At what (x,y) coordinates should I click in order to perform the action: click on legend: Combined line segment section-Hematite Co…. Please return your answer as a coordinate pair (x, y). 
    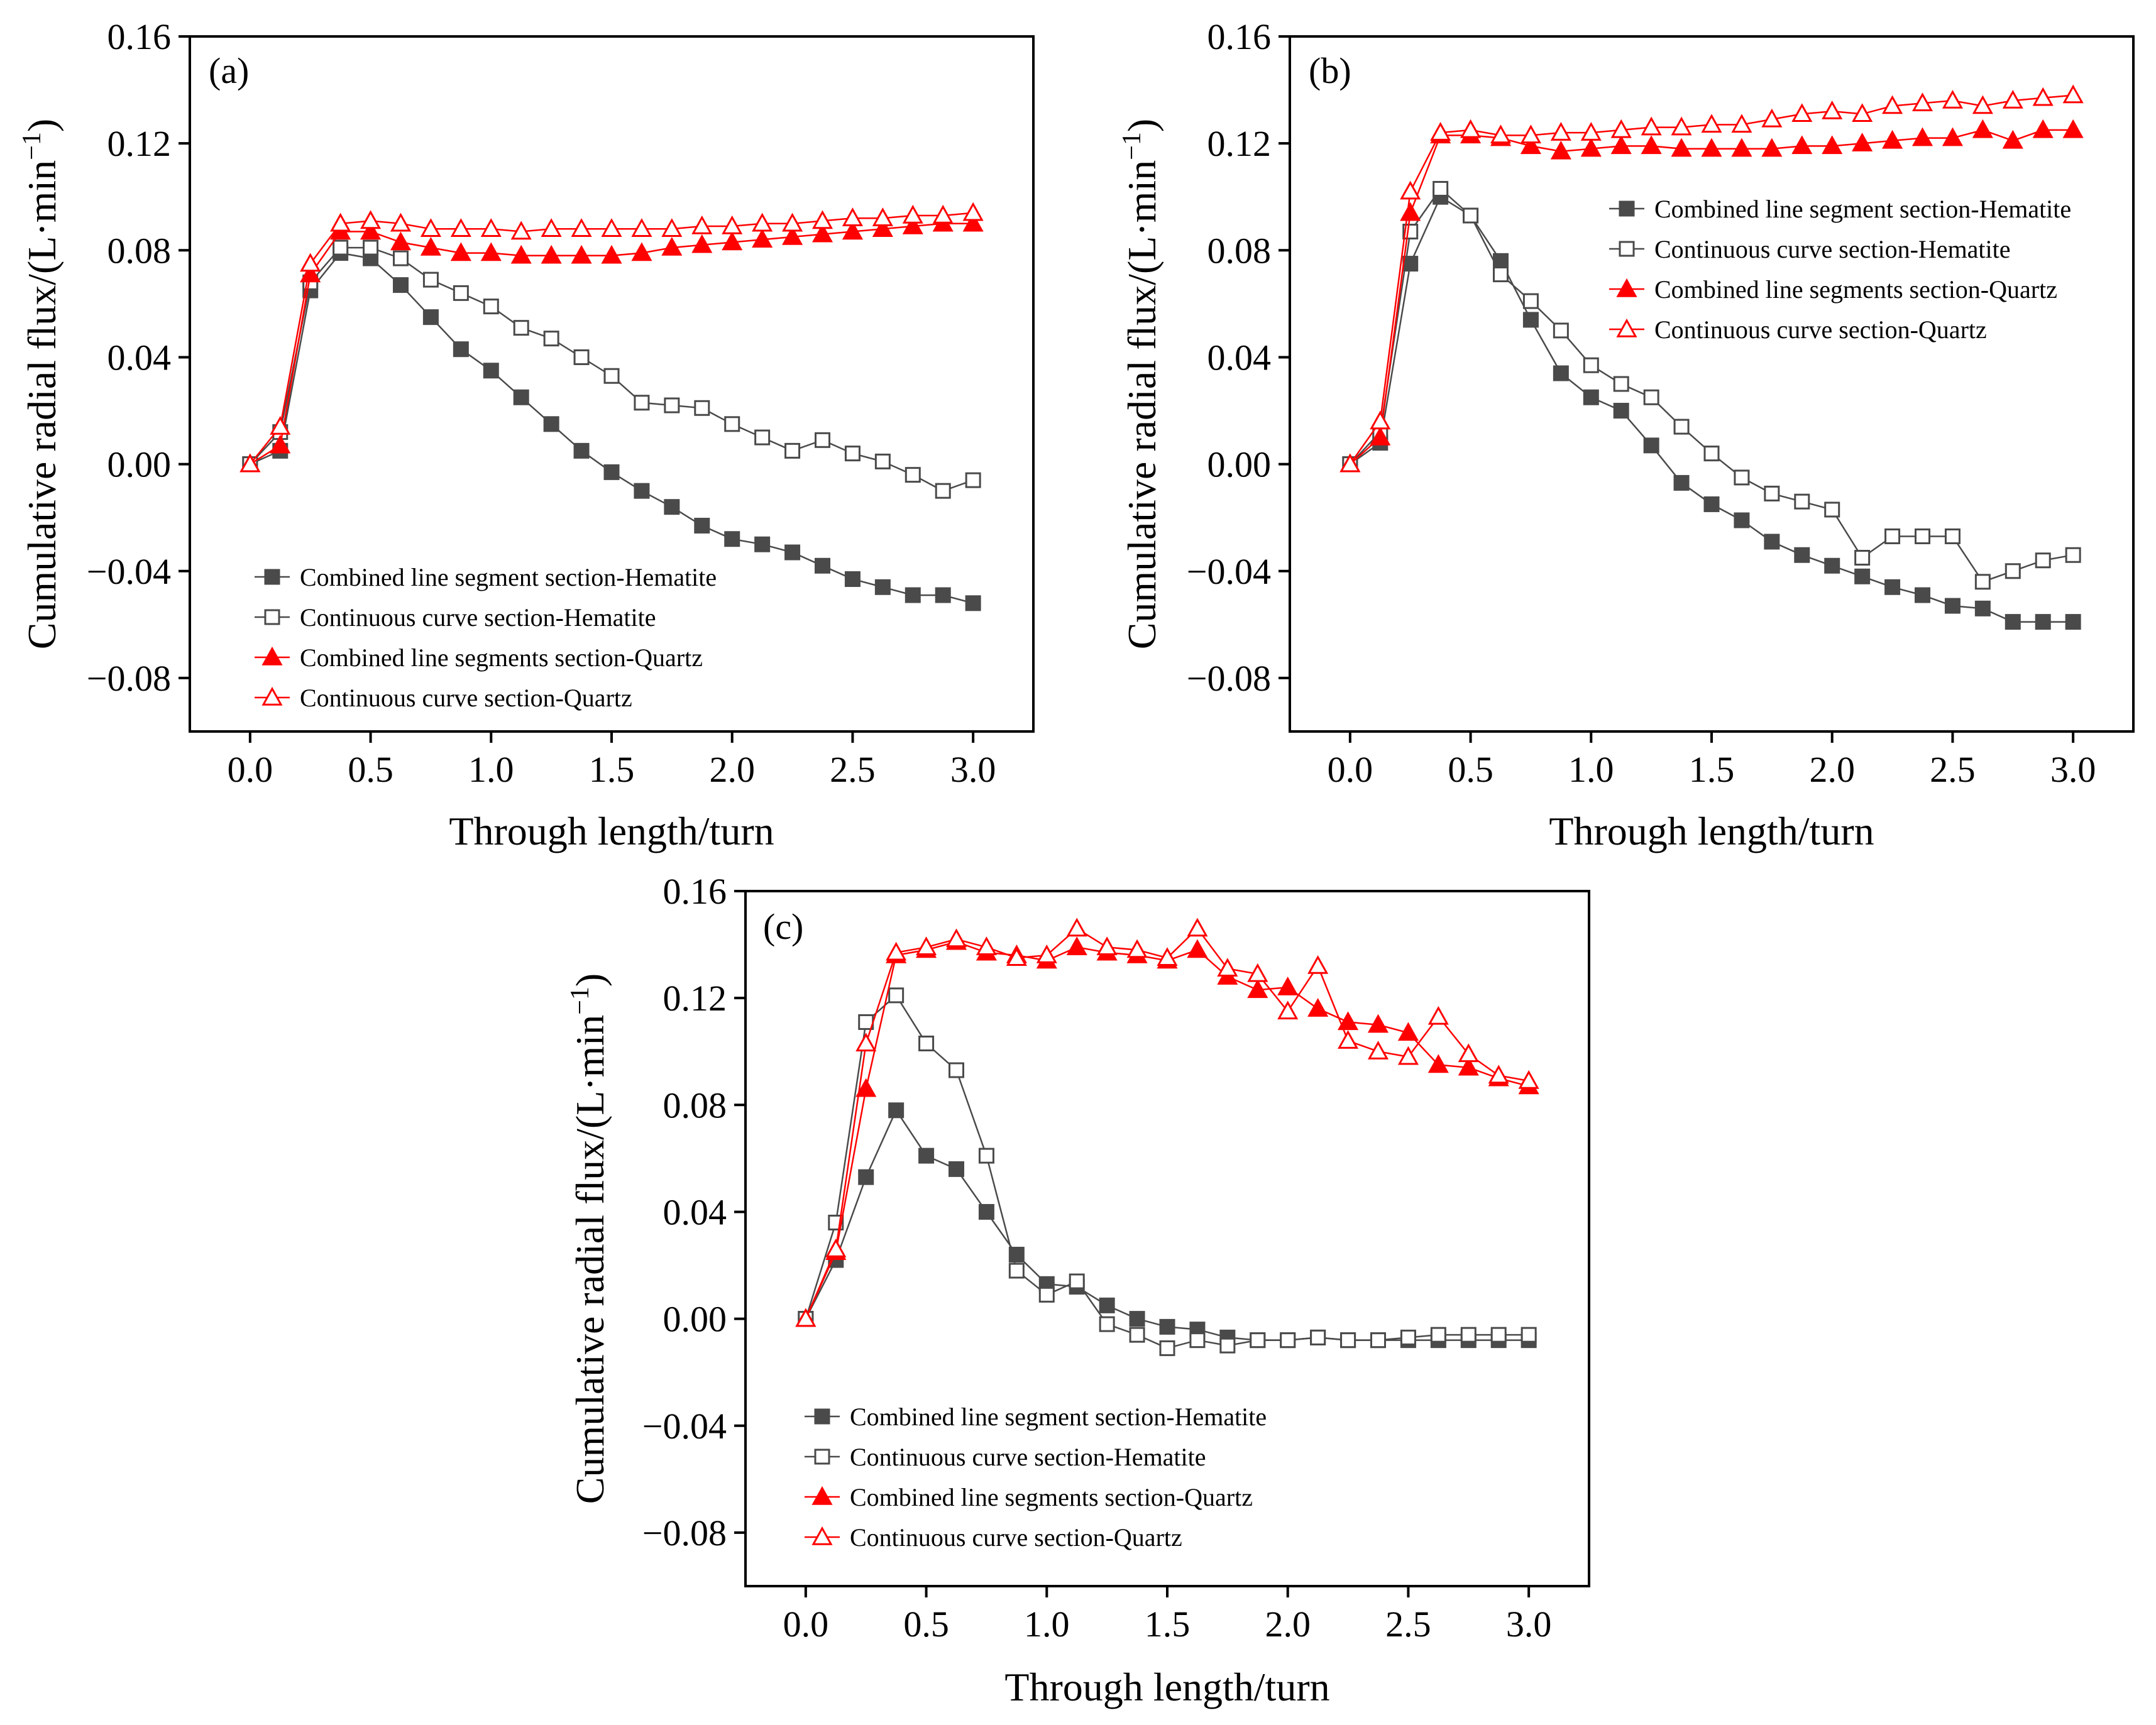
    Looking at the image, I should click on (486, 637).